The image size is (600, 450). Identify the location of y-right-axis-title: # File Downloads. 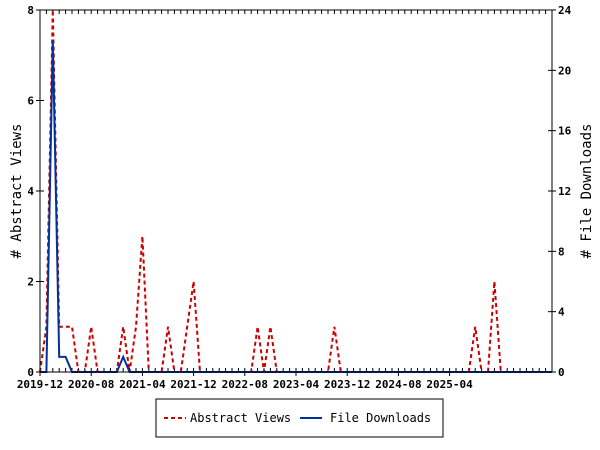
(587, 191).